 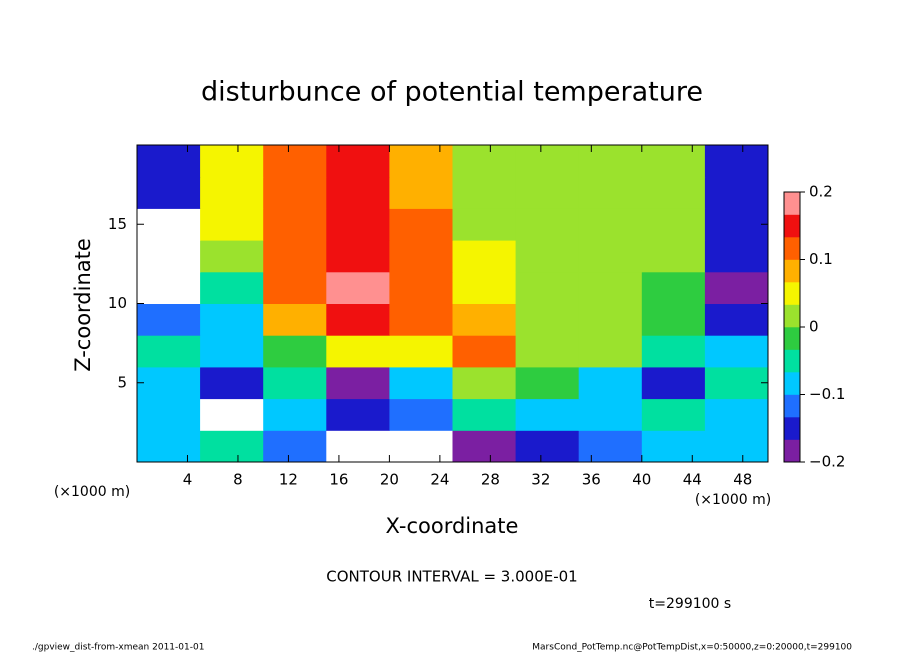 I want to click on x-tick-label: 44, so click(x=692, y=480).